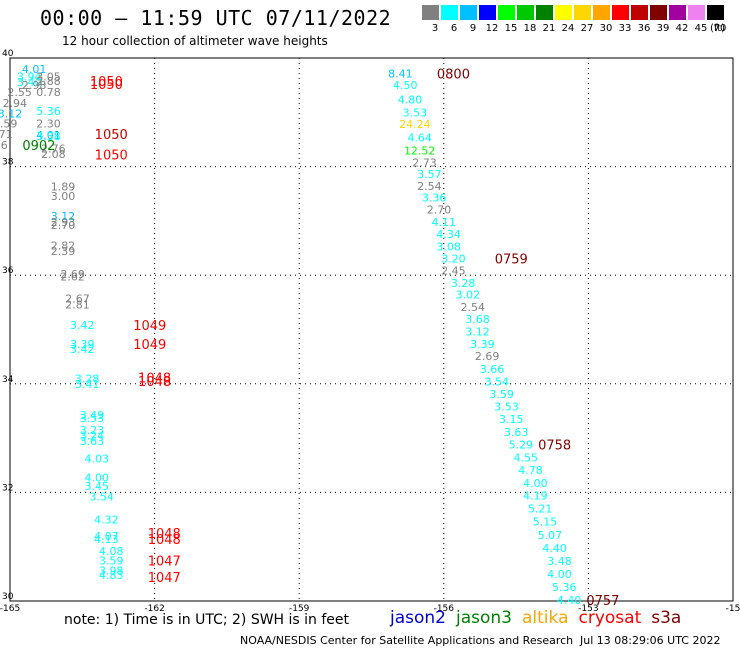  What do you see at coordinates (453, 258) in the screenshot?
I see `wave-height-point: 3.20` at bounding box center [453, 258].